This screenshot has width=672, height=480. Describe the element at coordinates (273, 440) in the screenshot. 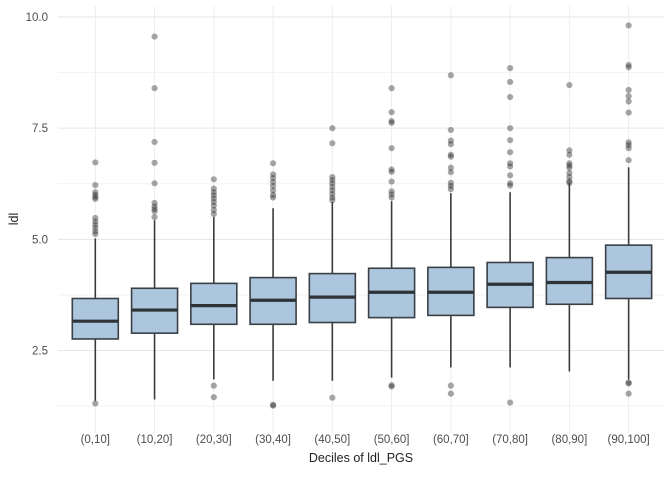

I see `x-tick-label: (30,40]` at that location.